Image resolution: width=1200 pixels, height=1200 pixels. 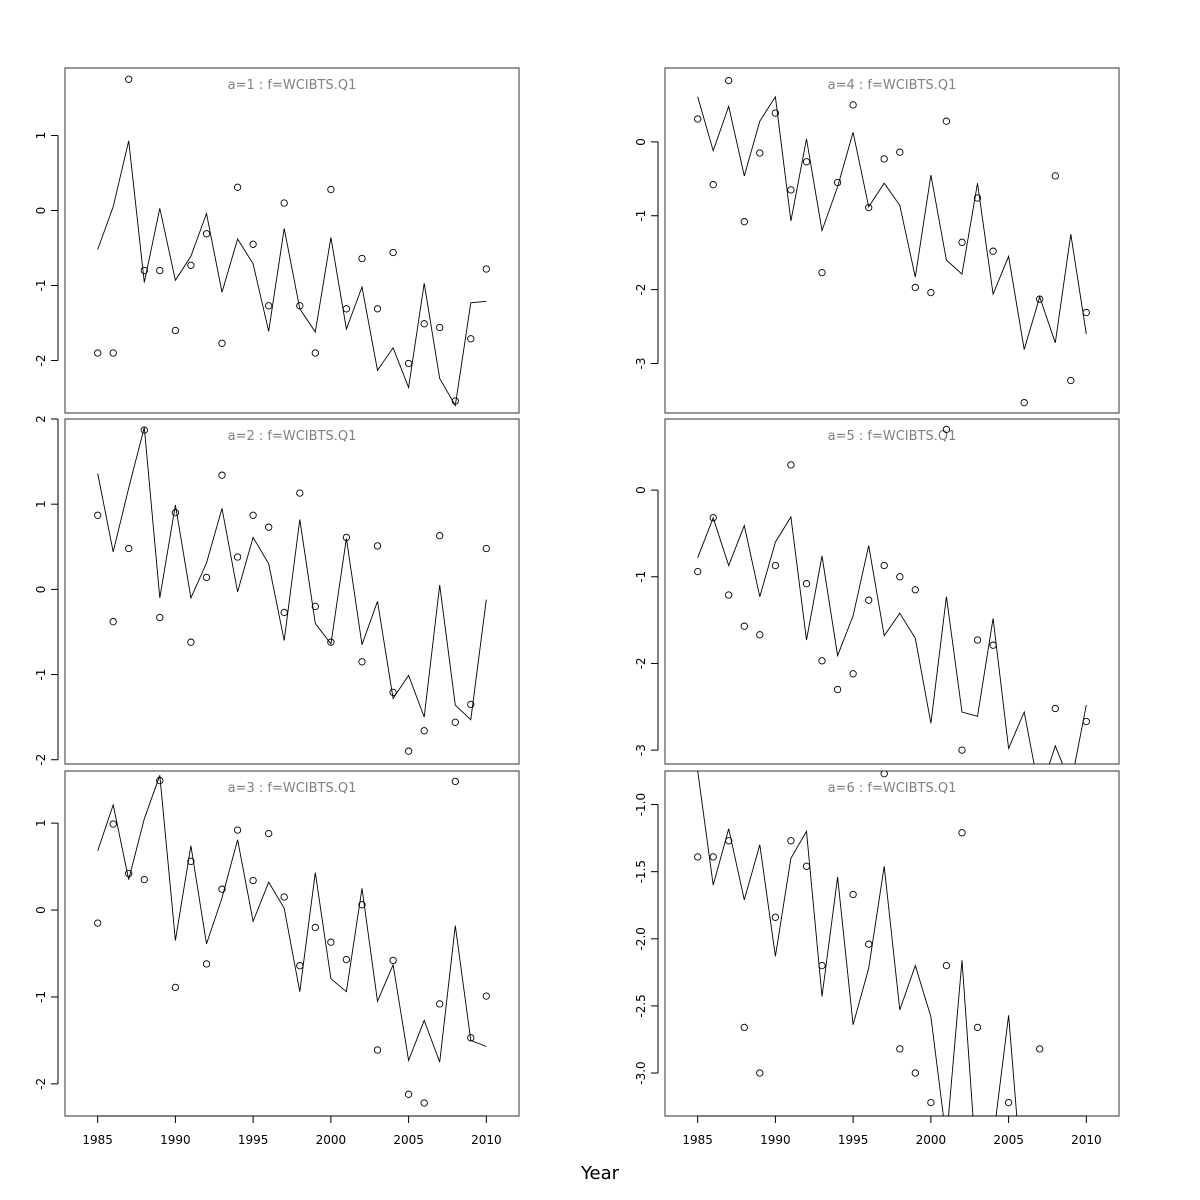 What do you see at coordinates (892, 85) in the screenshot?
I see `panel-title: a=4 : f=WCIBTS.Q1` at bounding box center [892, 85].